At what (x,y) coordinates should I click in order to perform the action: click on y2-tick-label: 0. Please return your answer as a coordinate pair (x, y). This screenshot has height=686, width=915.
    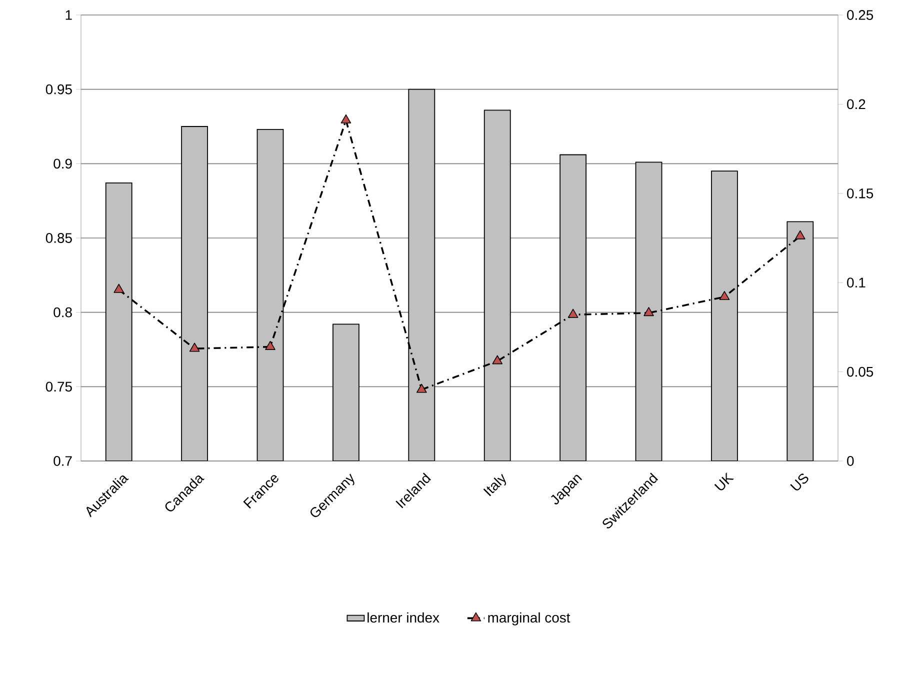
    Looking at the image, I should click on (850, 461).